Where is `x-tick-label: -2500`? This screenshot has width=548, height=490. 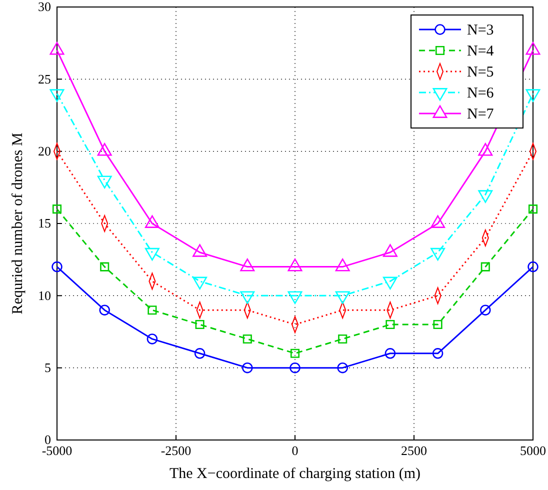
x-tick-label: -2500 is located at coordinates (176, 450).